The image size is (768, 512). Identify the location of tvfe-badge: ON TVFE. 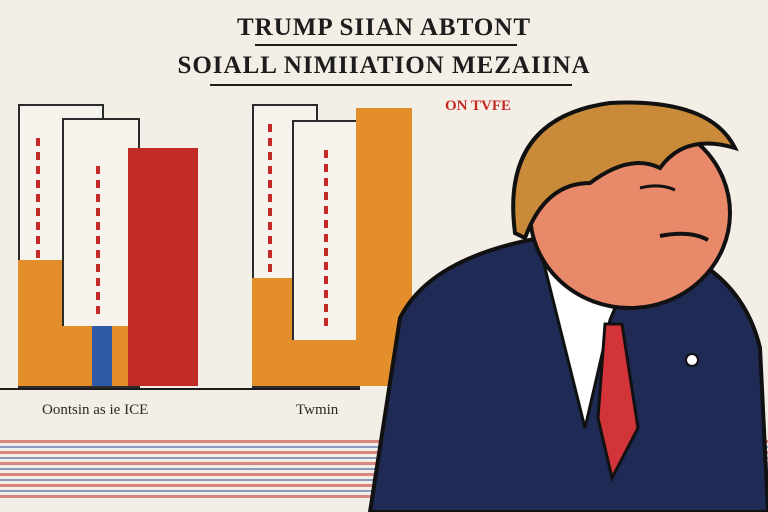
(478, 106).